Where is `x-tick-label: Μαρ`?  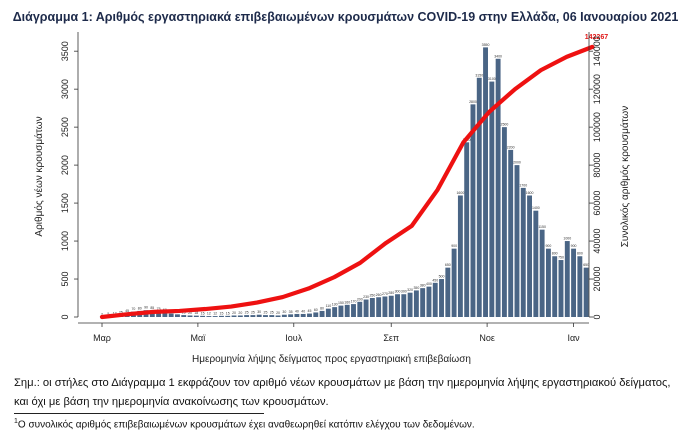
x-tick-label: Μαρ is located at coordinates (102, 338).